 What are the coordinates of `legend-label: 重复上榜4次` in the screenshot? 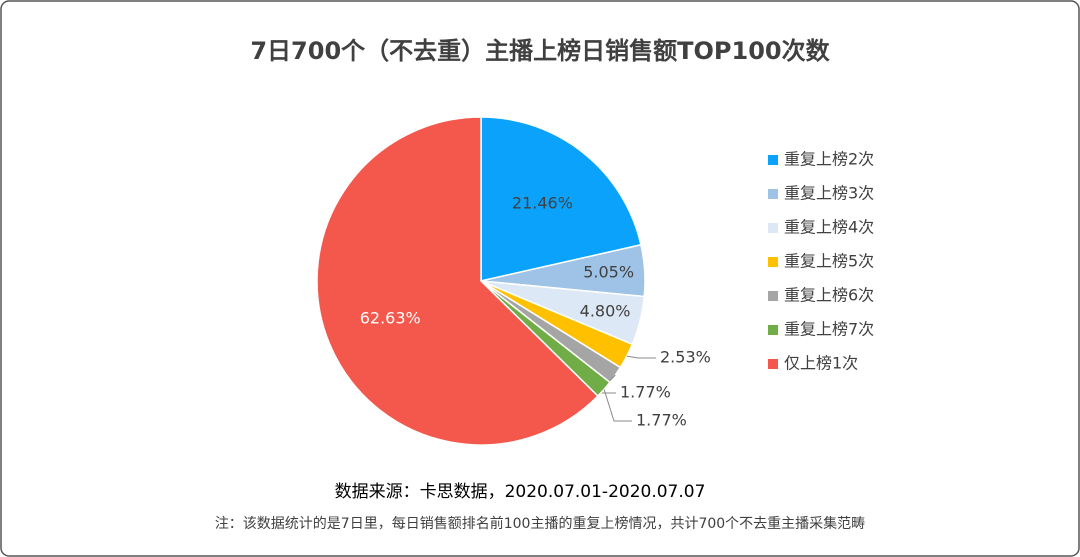 It's located at (829, 227).